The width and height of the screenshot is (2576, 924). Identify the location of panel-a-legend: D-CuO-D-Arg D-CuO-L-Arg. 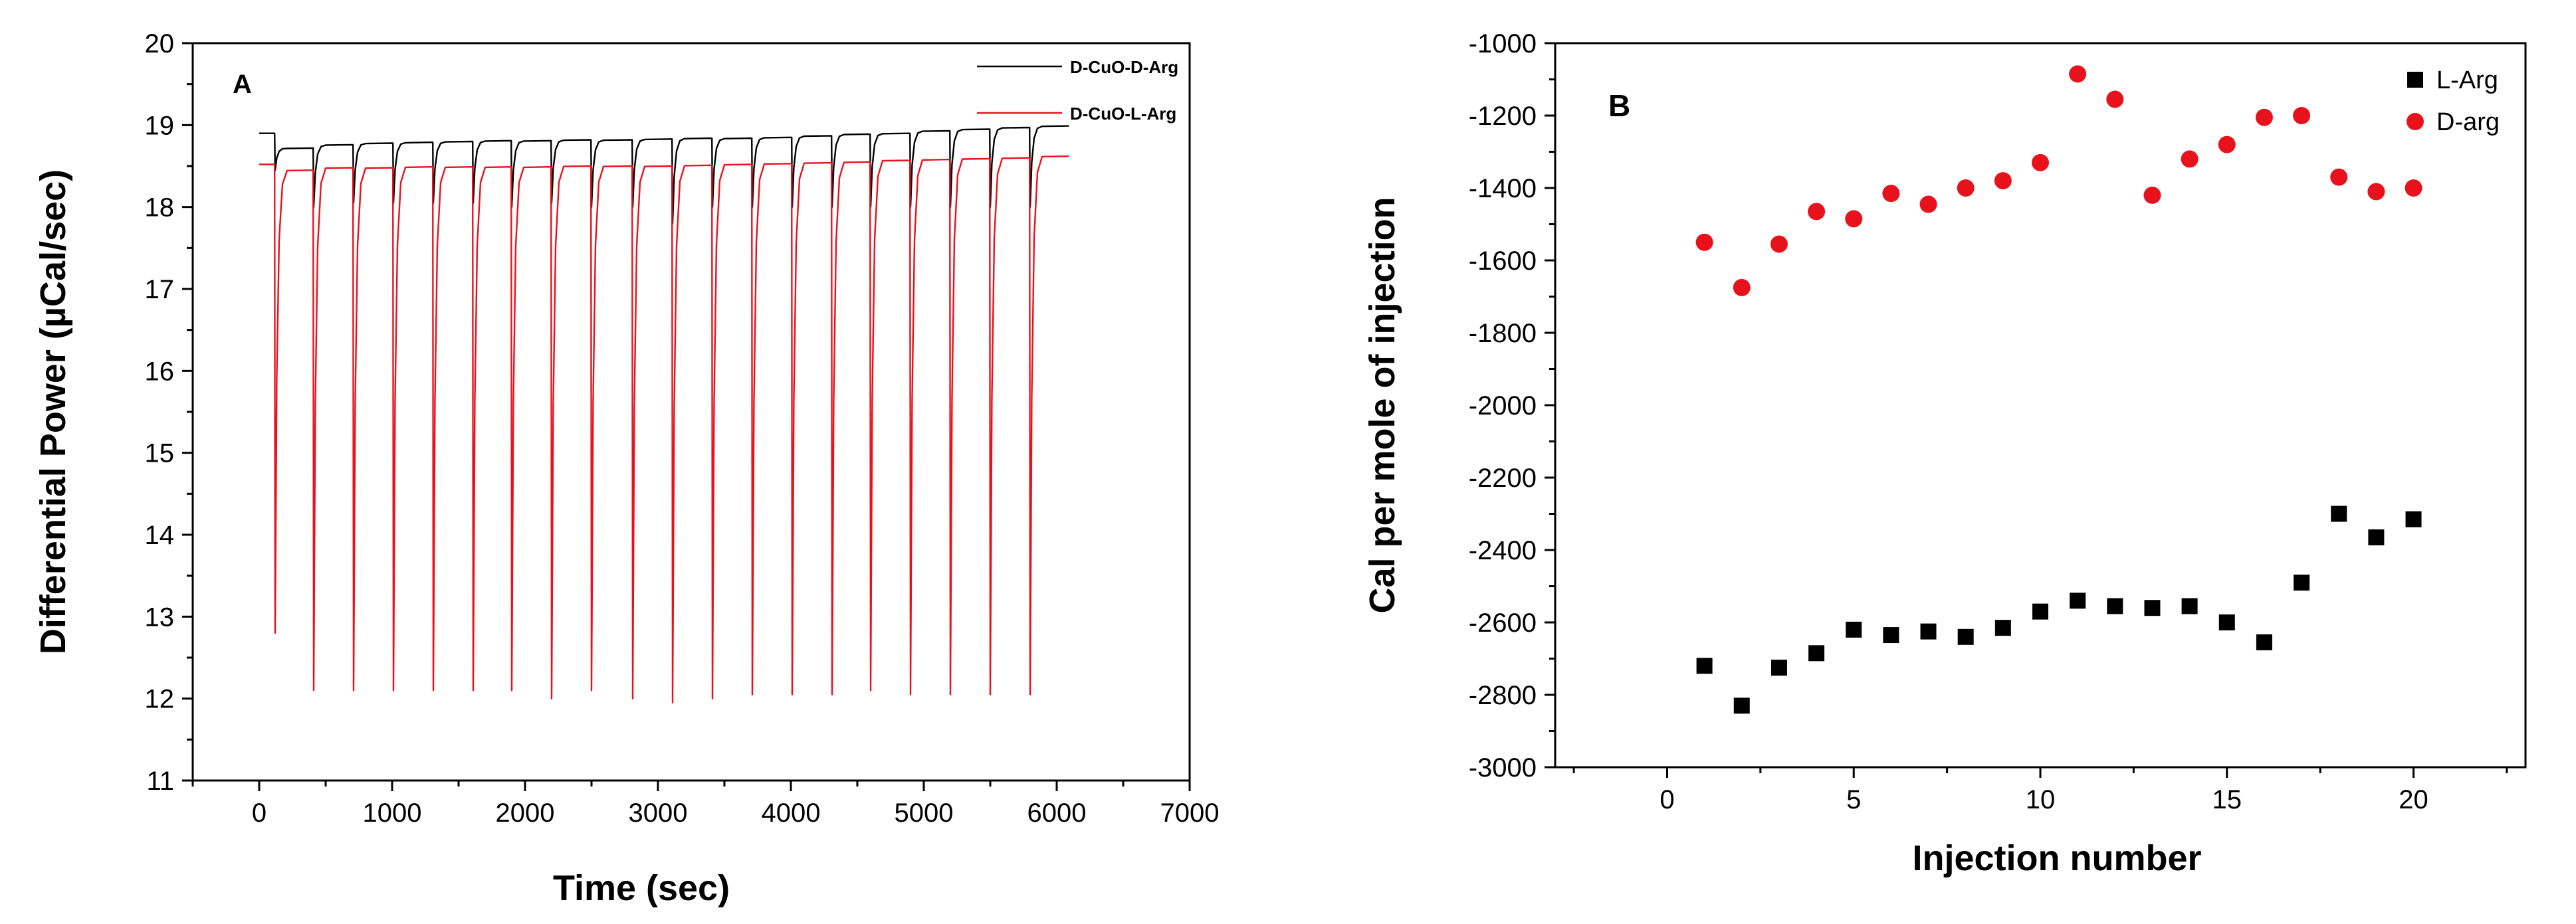
(1077, 90).